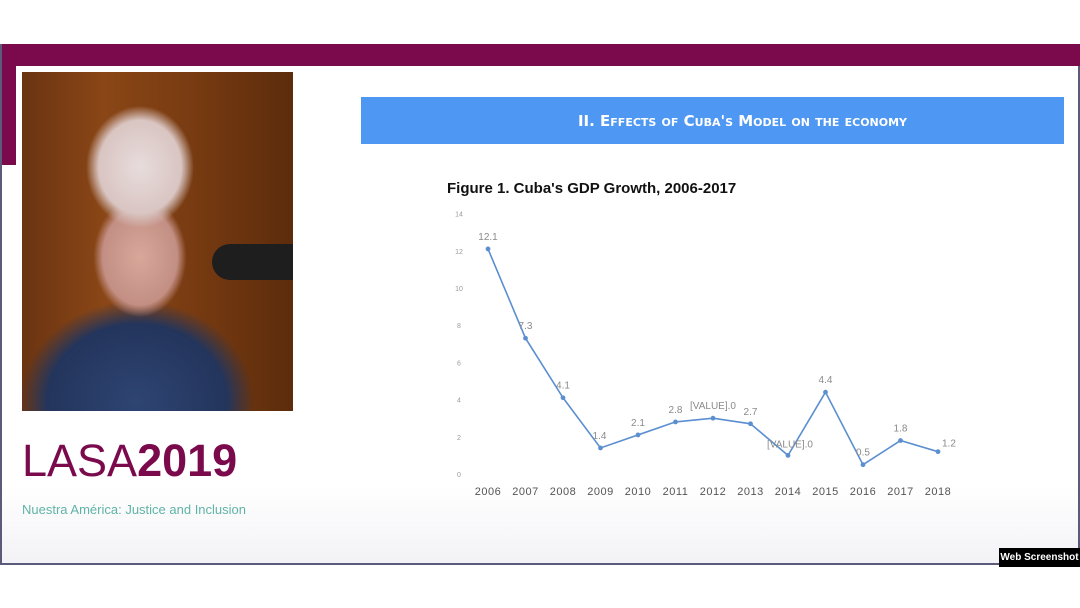  What do you see at coordinates (134, 509) in the screenshot?
I see `conference-tagline: Nuestra América: Justice and Inclusion` at bounding box center [134, 509].